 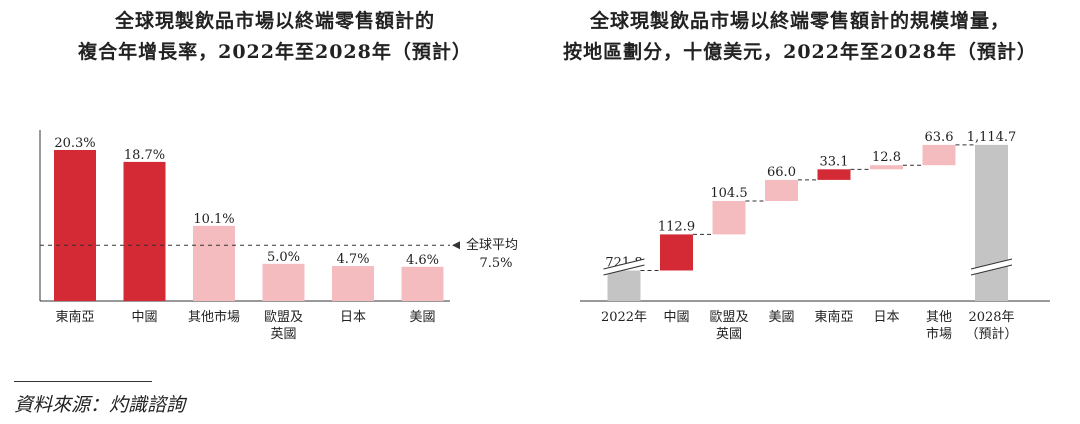 What do you see at coordinates (352, 259) in the screenshot?
I see `bar-value-label: 4.7%` at bounding box center [352, 259].